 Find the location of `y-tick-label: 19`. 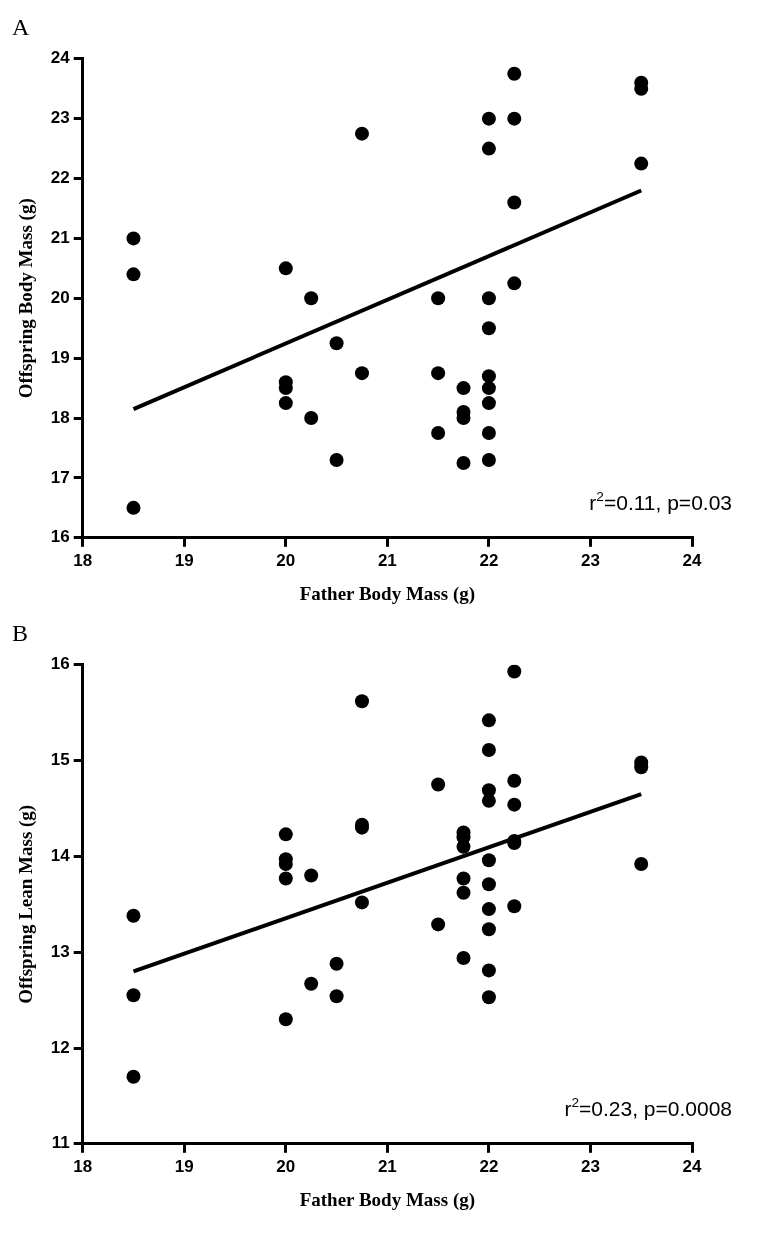

y-tick-label: 19 is located at coordinates (60, 357).